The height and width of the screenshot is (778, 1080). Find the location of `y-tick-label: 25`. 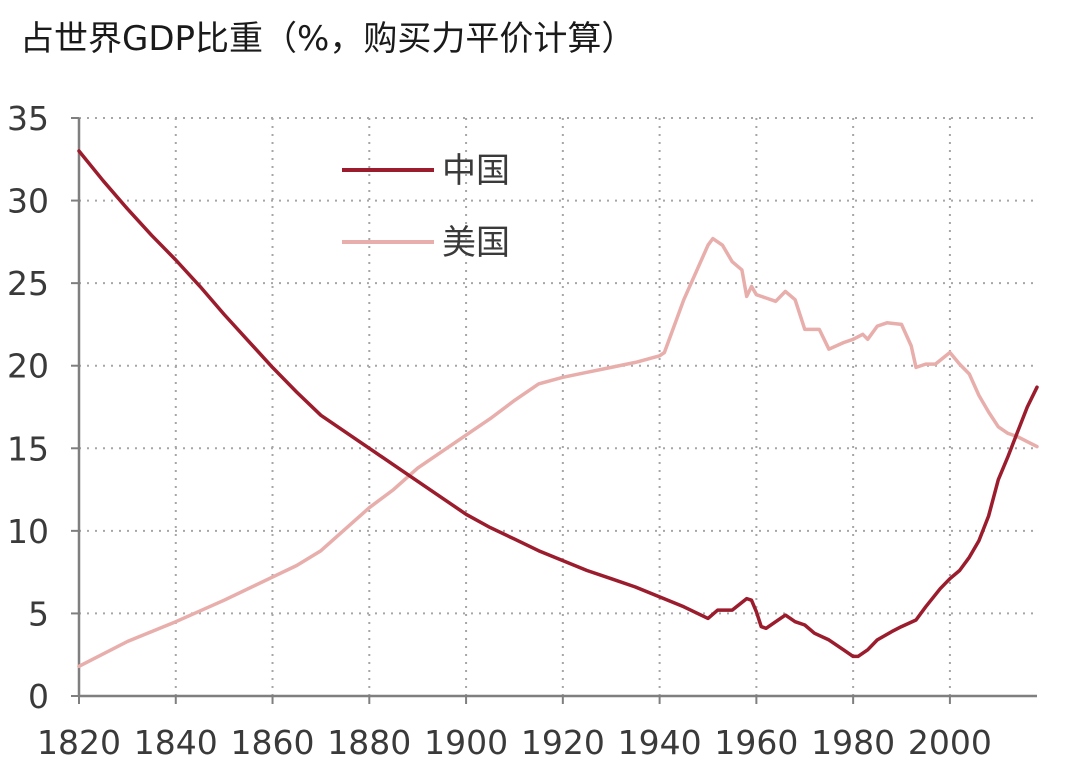

y-tick-label: 25 is located at coordinates (28, 283).